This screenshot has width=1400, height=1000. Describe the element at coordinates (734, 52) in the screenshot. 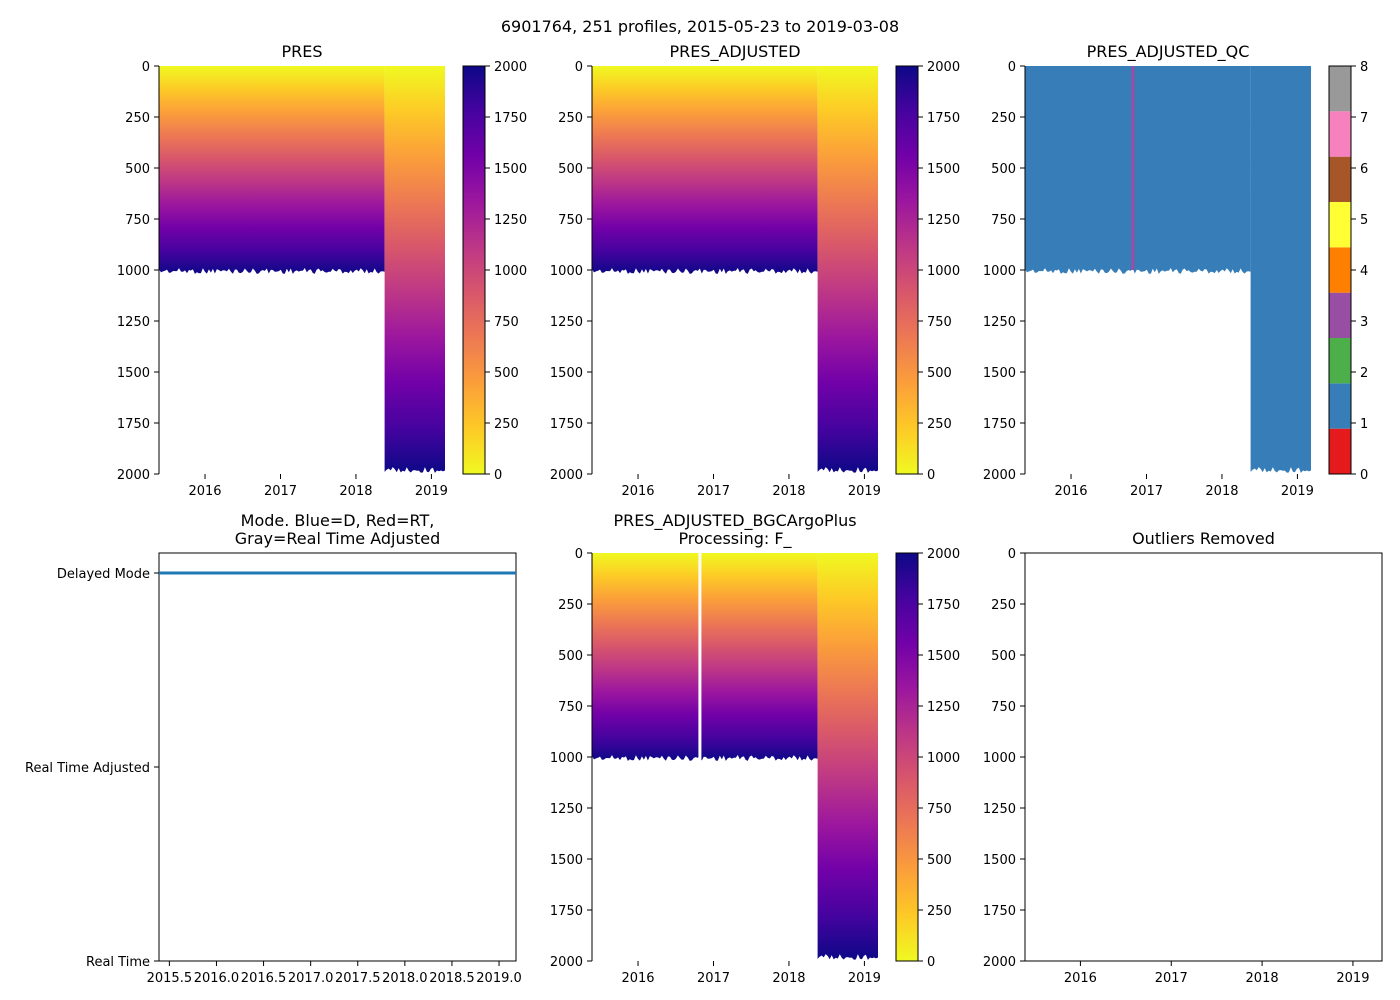

I see `subplot-title: PRES_ADJUSTED` at that location.